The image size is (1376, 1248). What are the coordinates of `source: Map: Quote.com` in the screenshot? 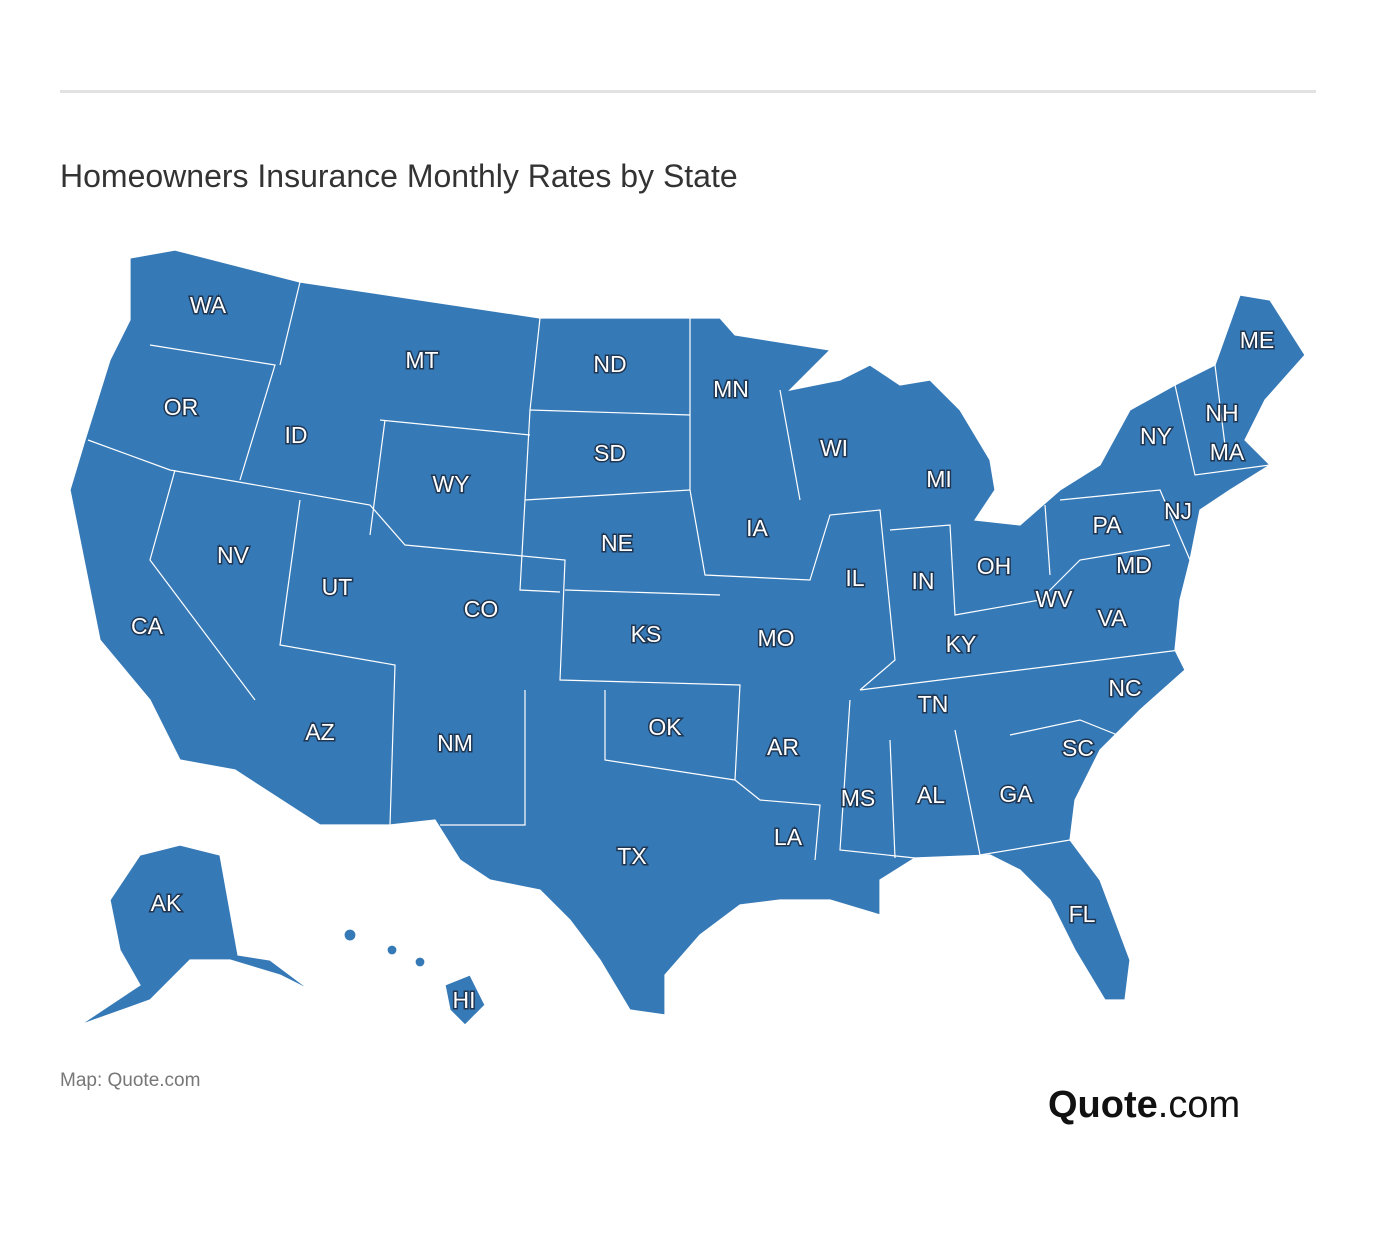 It's located at (130, 1080).